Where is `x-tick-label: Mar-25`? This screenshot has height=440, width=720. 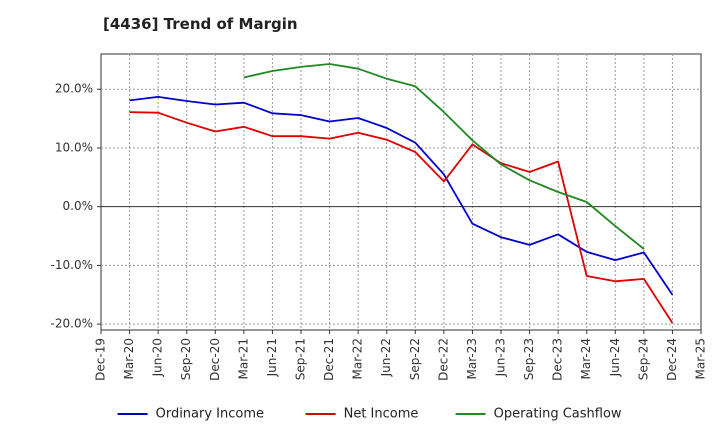
x-tick-label: Mar-25 is located at coordinates (701, 358).